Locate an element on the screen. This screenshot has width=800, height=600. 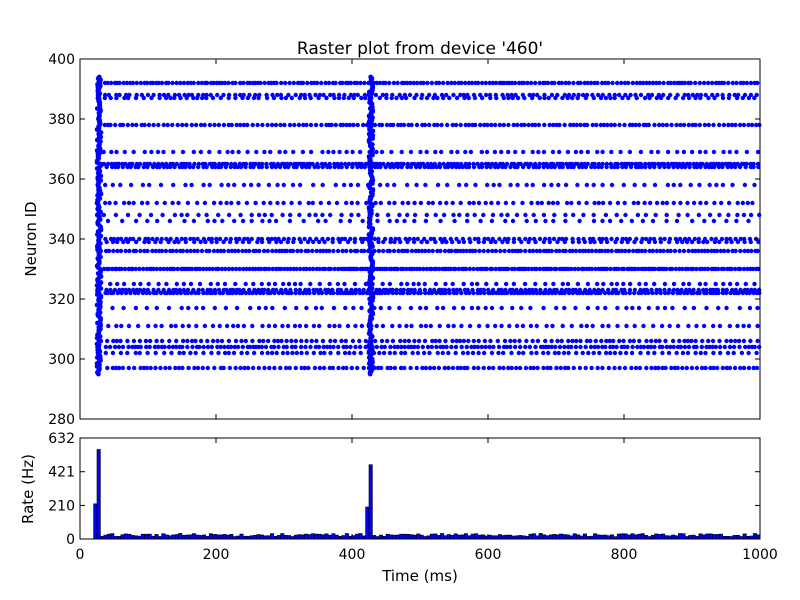
raster-y-tick-label: 320 is located at coordinates (61, 300).